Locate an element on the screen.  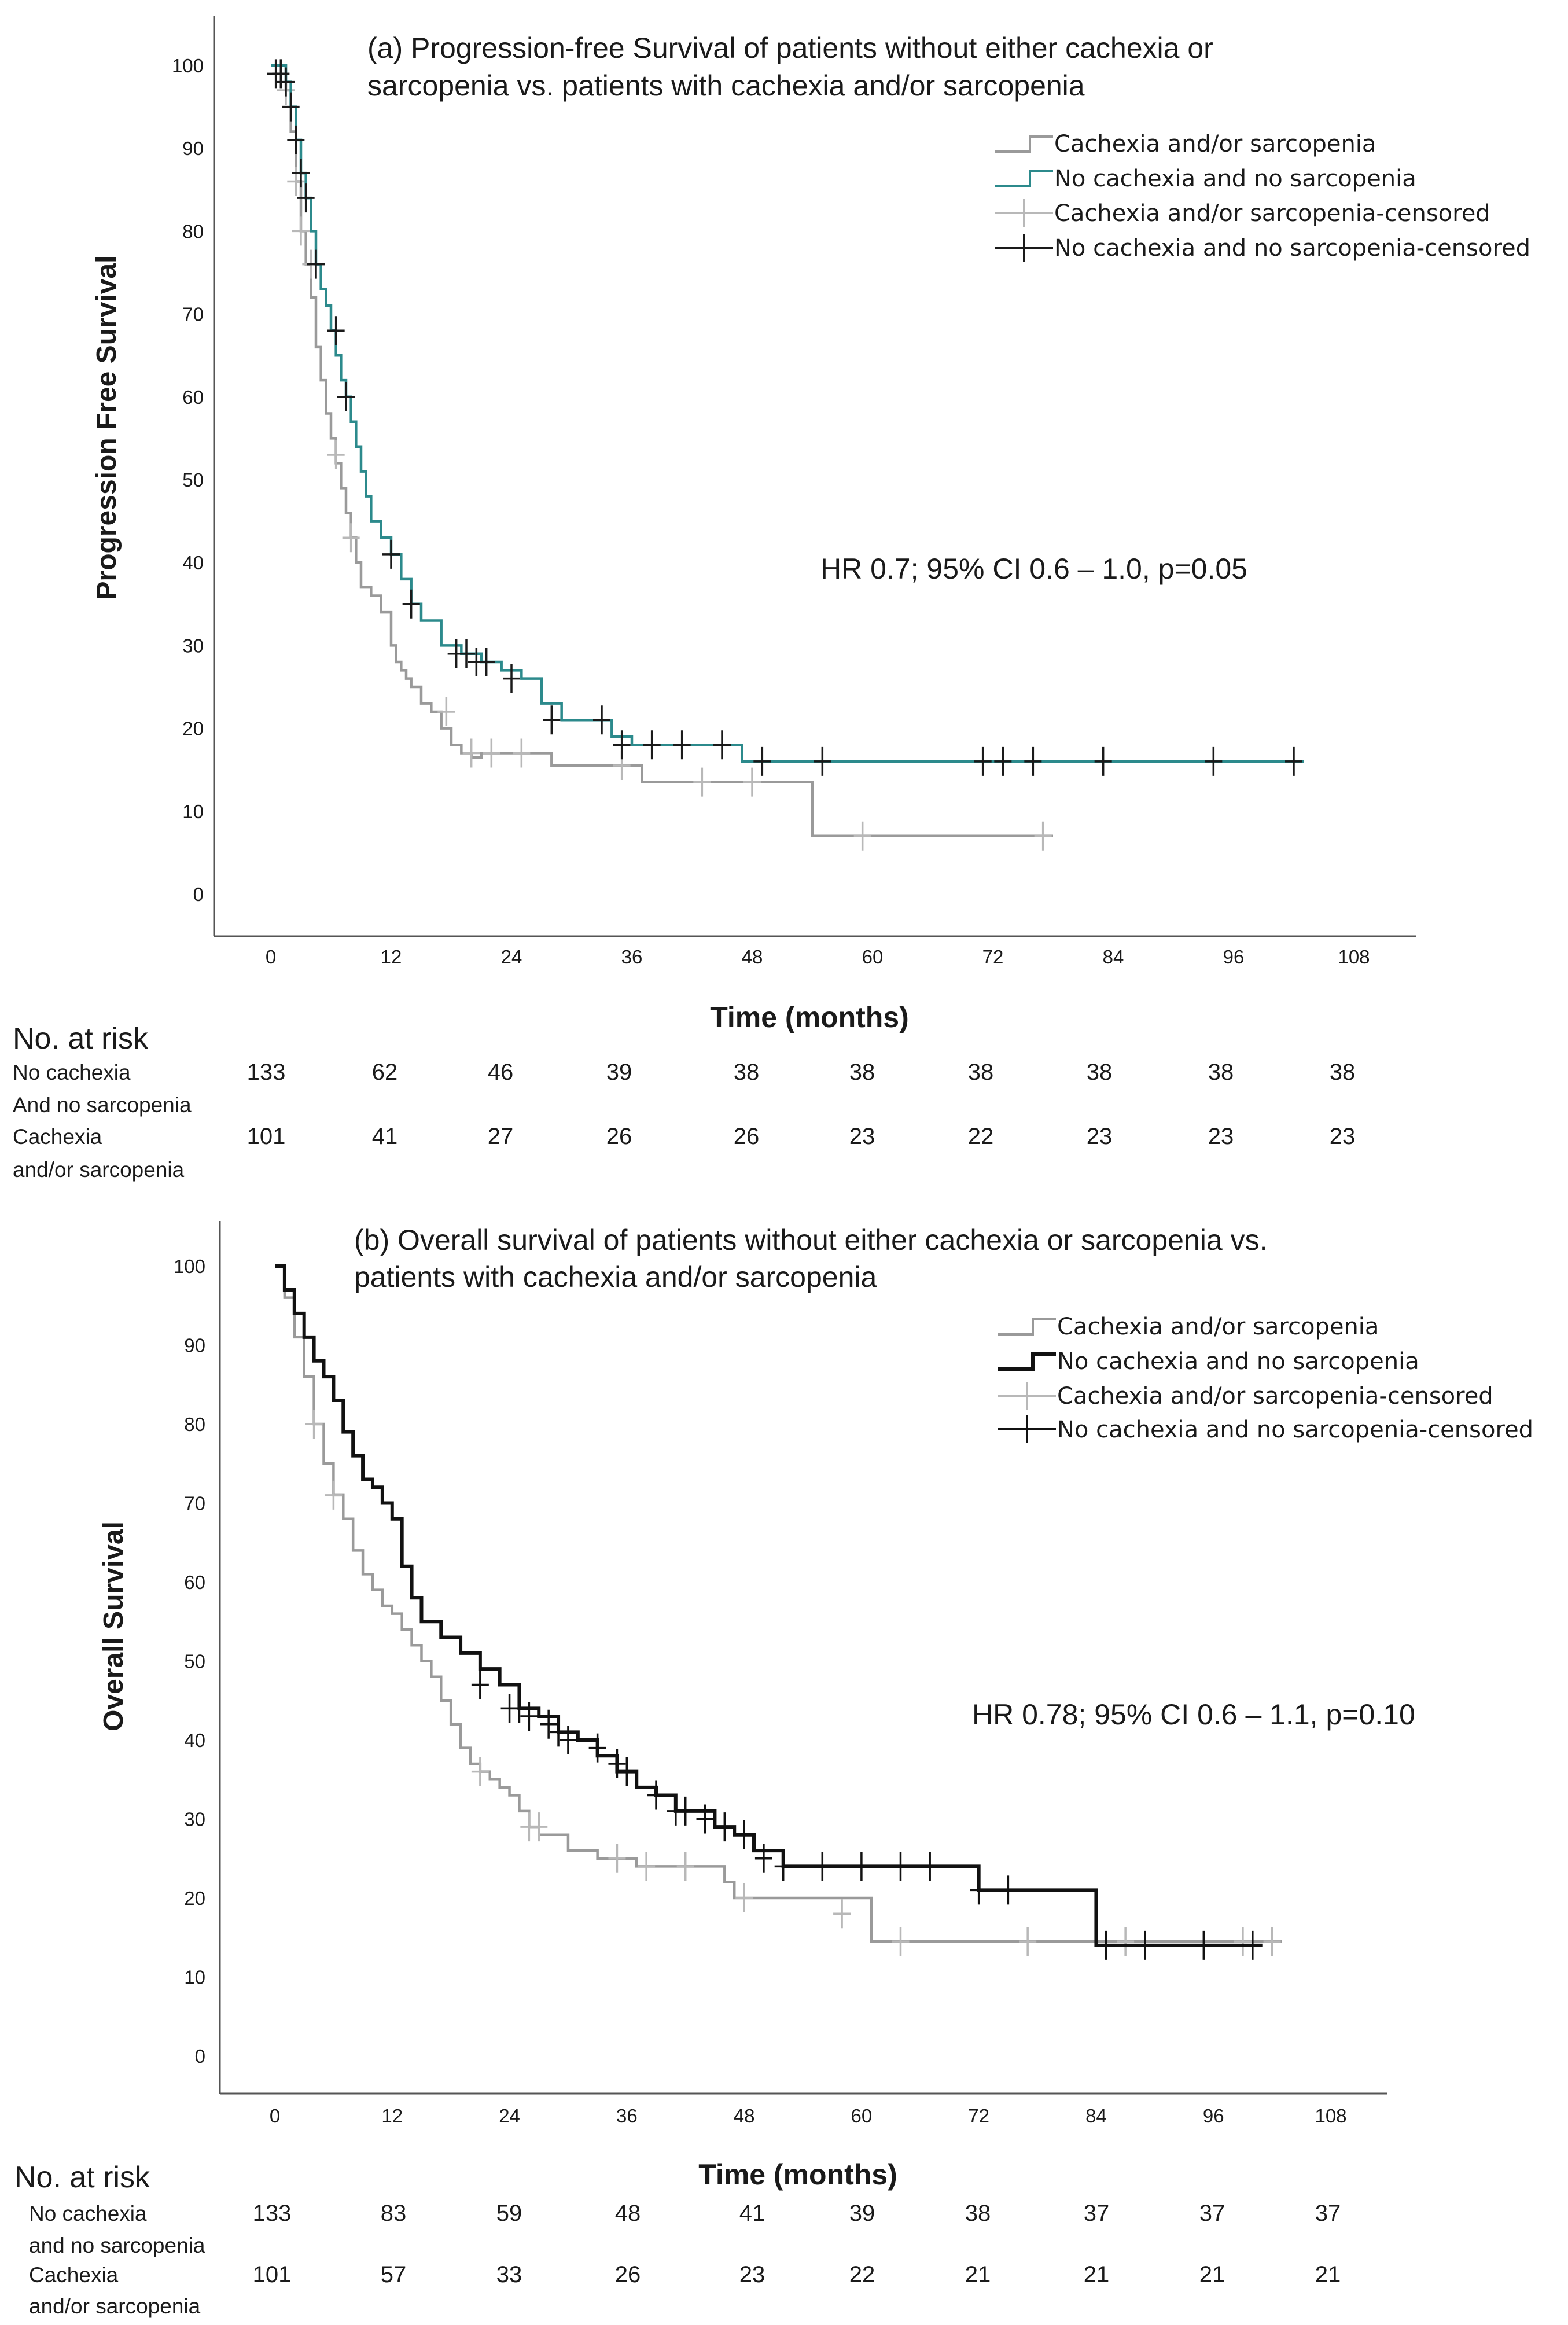
legend-label: No cachexia and no sarcopenia is located at coordinates (1238, 1362).